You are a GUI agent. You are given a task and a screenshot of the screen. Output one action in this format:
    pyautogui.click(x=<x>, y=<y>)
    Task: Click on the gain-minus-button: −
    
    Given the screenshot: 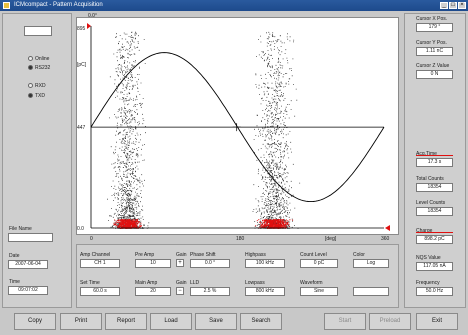 What is the action you would take?
    pyautogui.click(x=180, y=291)
    